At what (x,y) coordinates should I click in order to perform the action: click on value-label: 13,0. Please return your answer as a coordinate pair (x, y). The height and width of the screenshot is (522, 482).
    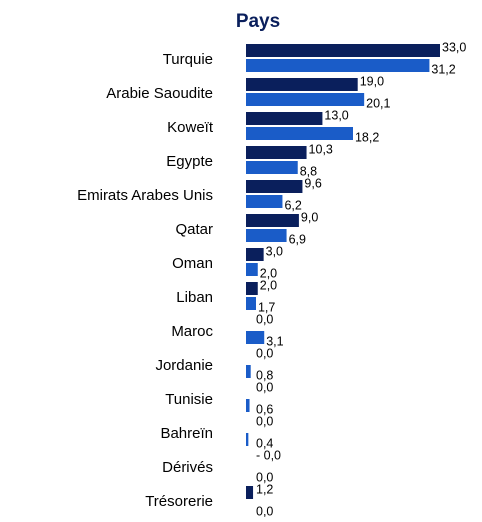
    Looking at the image, I should click on (336, 115).